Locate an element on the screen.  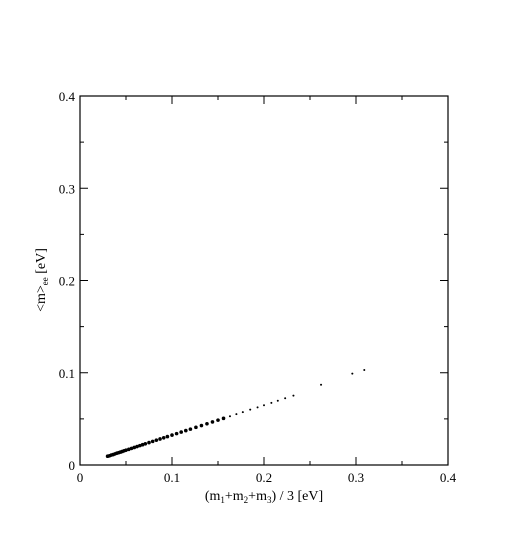
x-tick-label: 0 is located at coordinates (80, 477).